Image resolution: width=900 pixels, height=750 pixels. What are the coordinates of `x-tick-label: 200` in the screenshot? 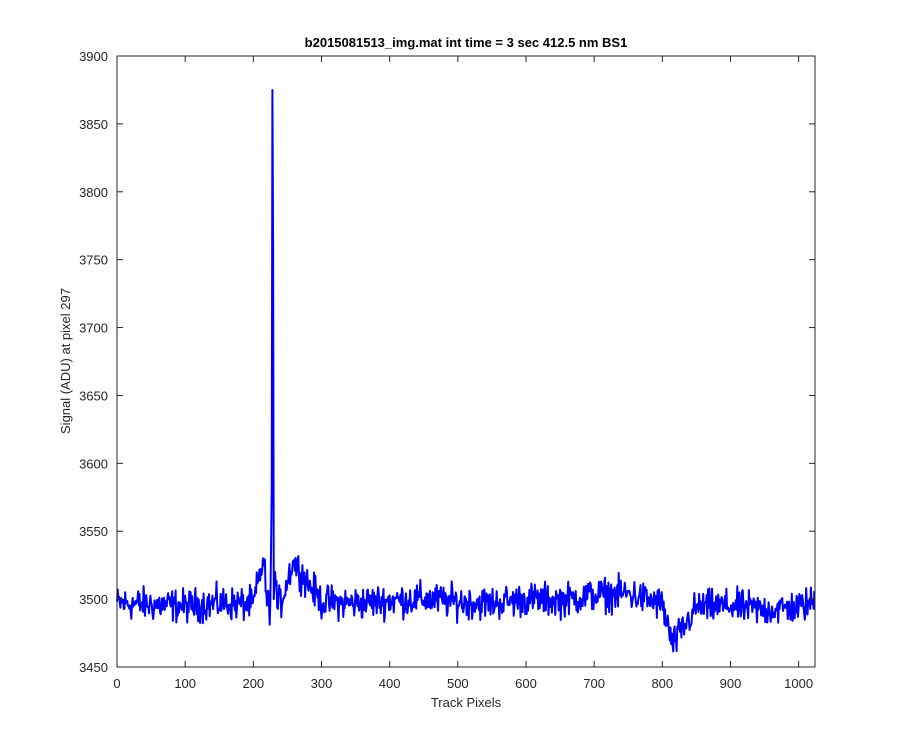 It's located at (253, 683).